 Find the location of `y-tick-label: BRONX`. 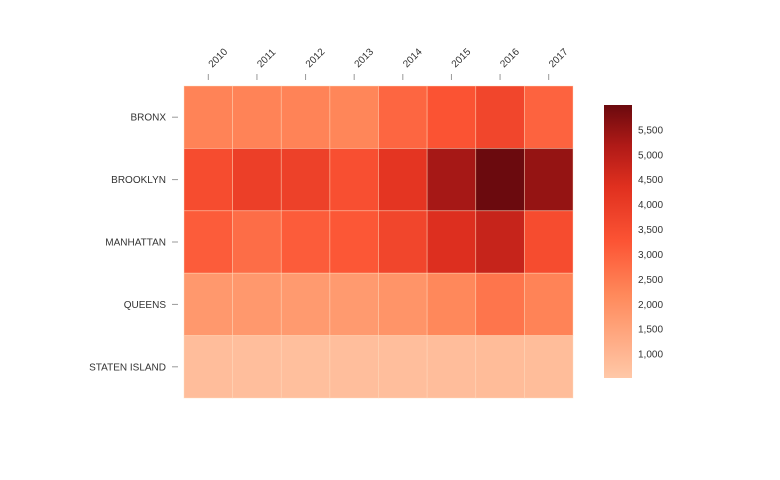

y-tick-label: BRONX is located at coordinates (148, 118).